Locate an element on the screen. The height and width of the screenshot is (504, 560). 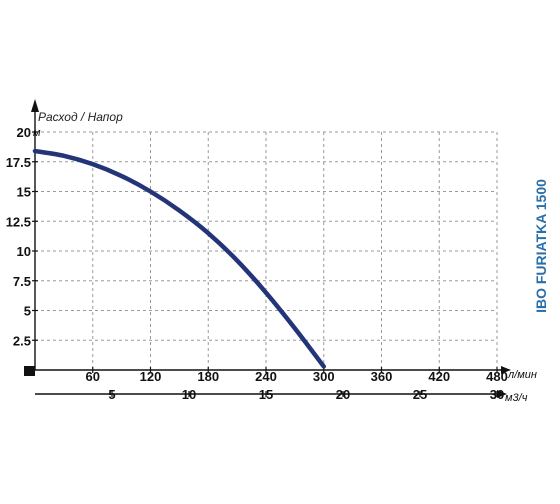
origin-marker is located at coordinates (29, 371).